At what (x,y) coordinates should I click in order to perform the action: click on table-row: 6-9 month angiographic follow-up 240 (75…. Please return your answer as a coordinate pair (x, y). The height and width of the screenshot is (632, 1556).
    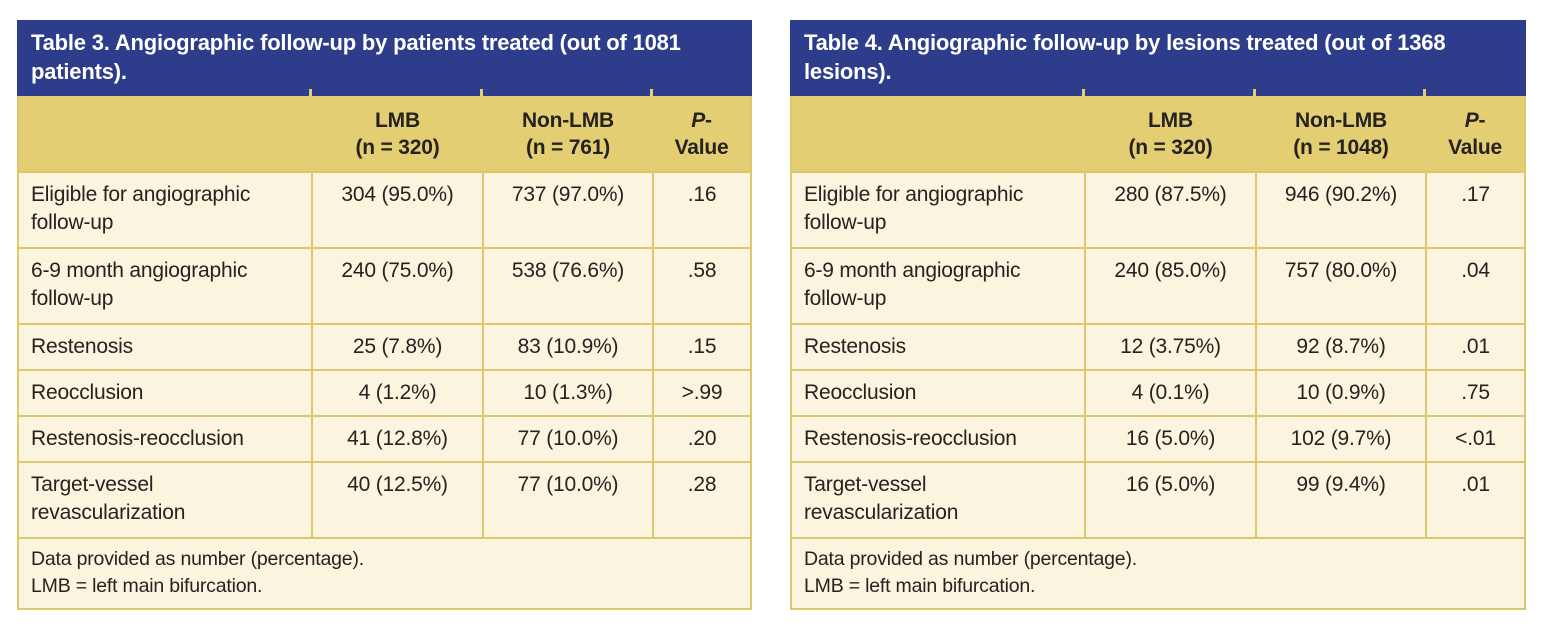
    Looking at the image, I should click on (384, 286).